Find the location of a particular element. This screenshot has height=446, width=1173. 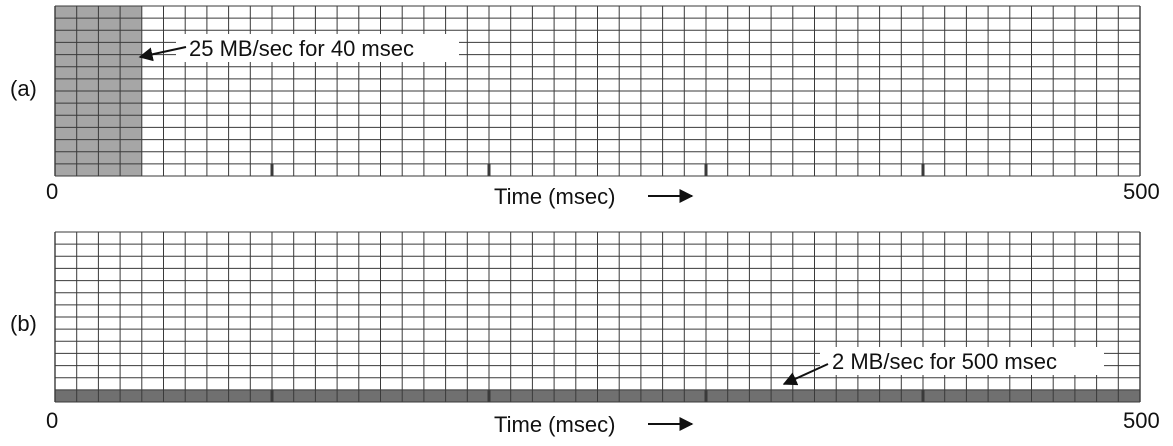

panel-a-axis-title: Time (msec) is located at coordinates (554, 196).